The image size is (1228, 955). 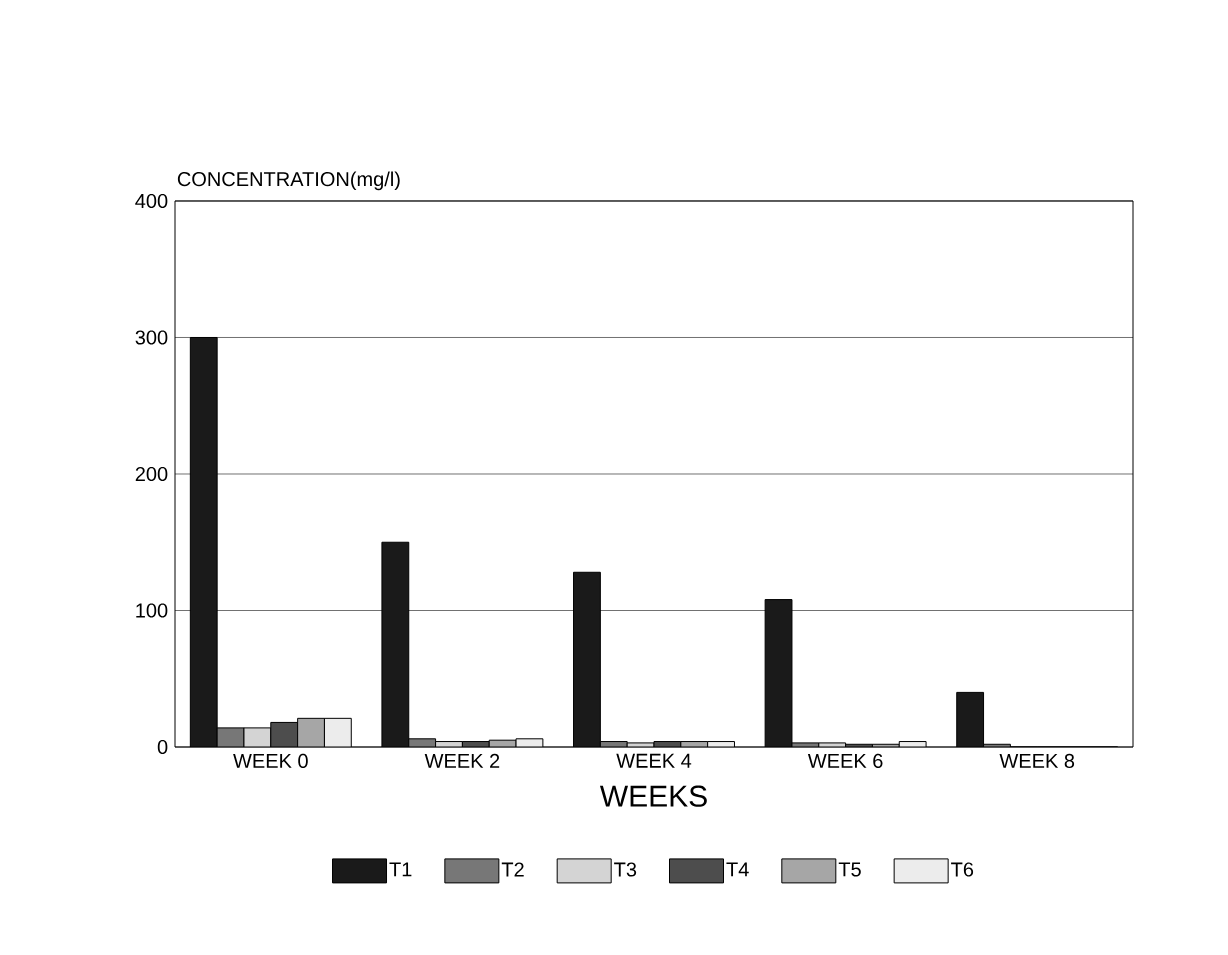 What do you see at coordinates (849, 869) in the screenshot?
I see `legend-label: T5` at bounding box center [849, 869].